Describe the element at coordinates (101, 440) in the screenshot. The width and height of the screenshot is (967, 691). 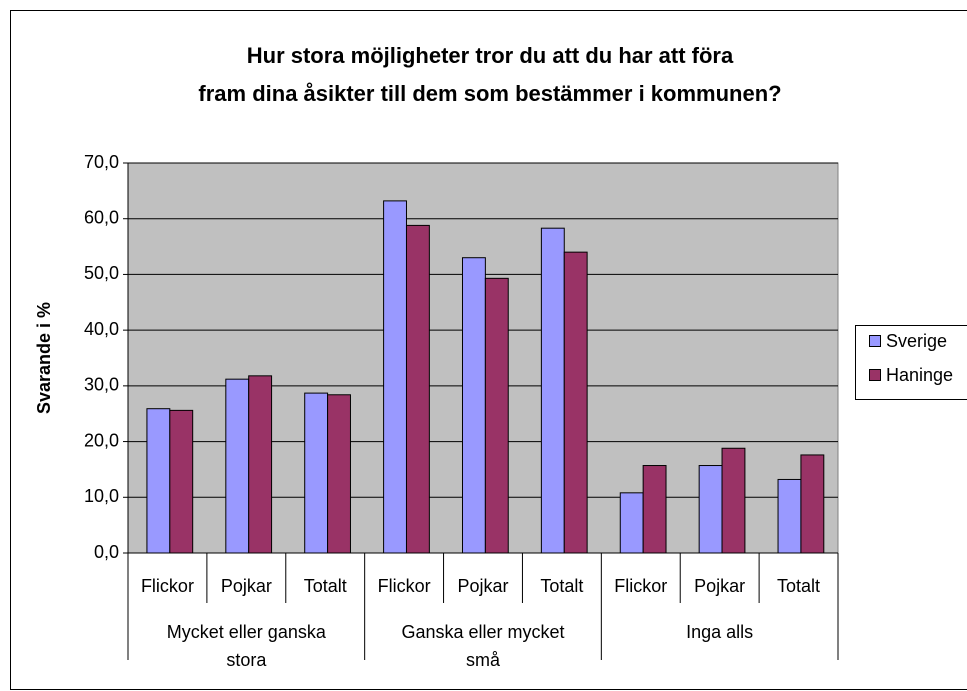
I see `y-tick-label: 20,0` at that location.